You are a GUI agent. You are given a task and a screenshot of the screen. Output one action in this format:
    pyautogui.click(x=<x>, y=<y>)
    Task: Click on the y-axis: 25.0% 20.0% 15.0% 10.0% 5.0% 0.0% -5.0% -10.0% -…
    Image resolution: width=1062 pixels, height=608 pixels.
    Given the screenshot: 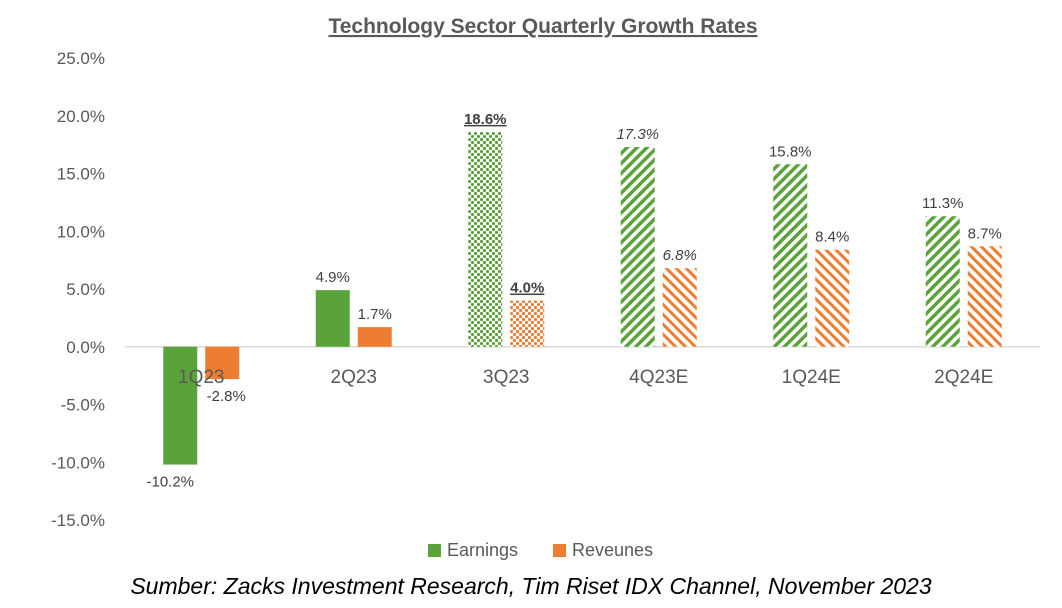 What is the action you would take?
    pyautogui.click(x=78, y=289)
    